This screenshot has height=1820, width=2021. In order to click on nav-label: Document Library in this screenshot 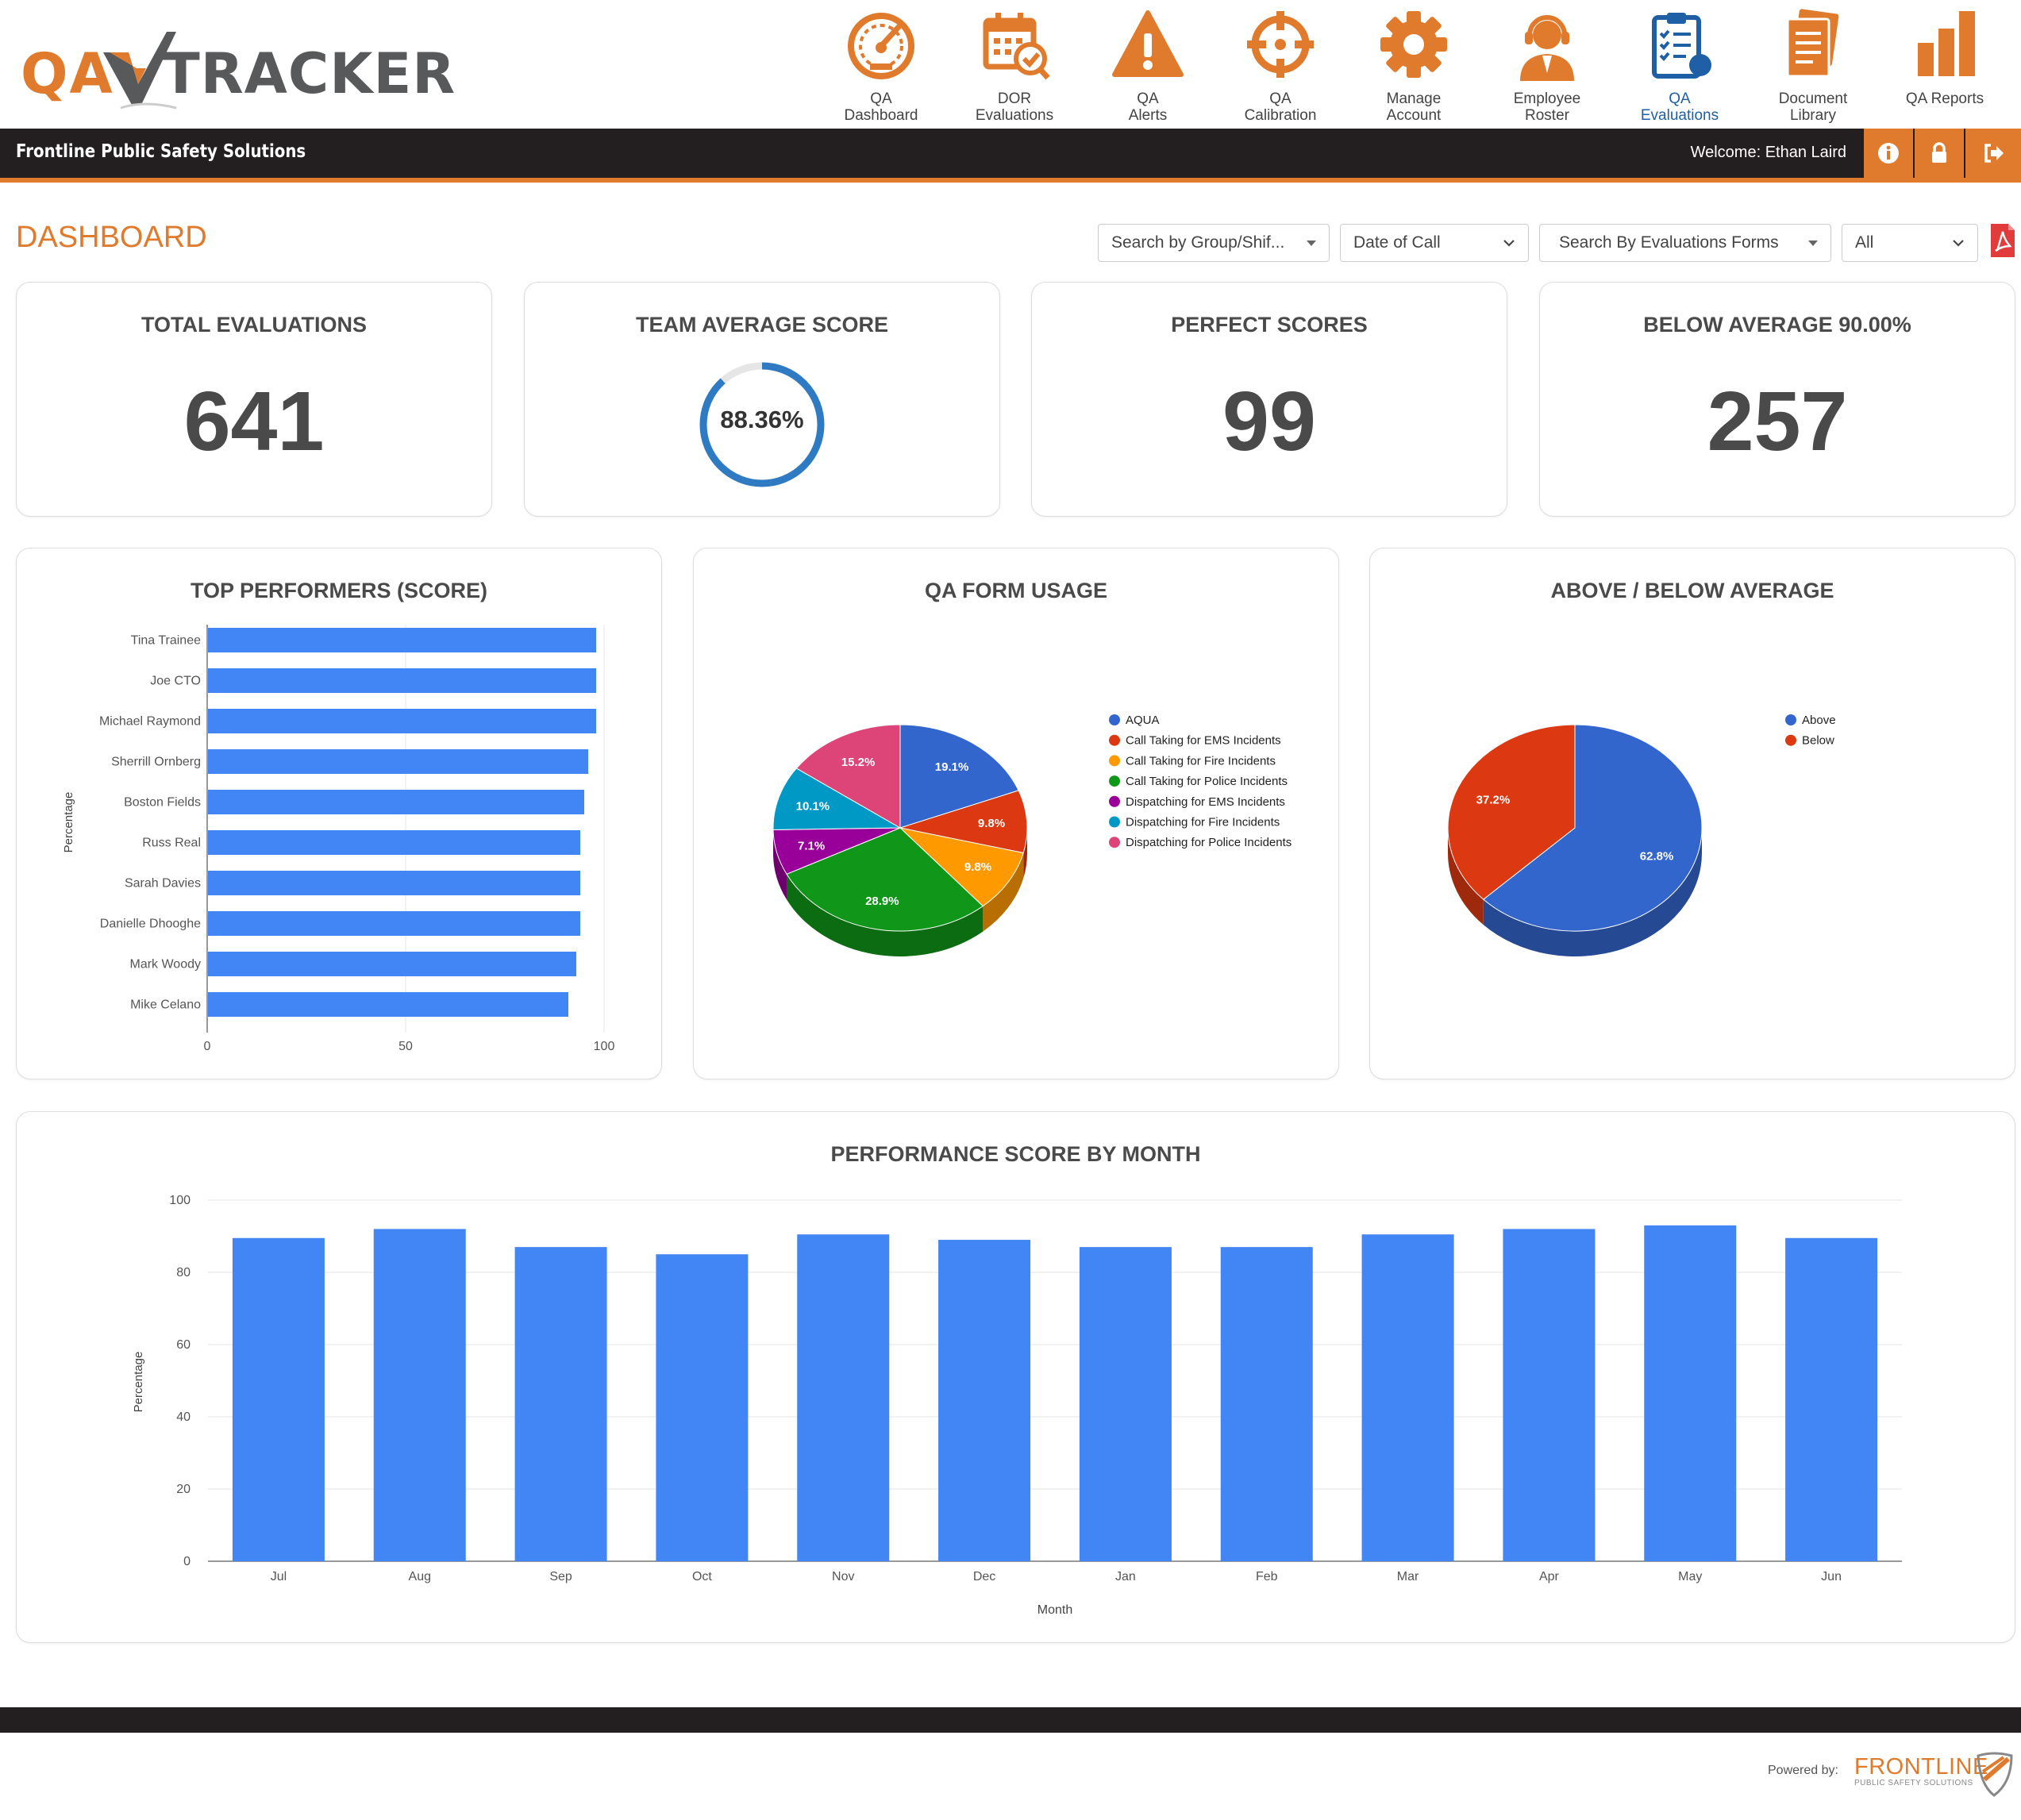, I will do `click(1813, 107)`.